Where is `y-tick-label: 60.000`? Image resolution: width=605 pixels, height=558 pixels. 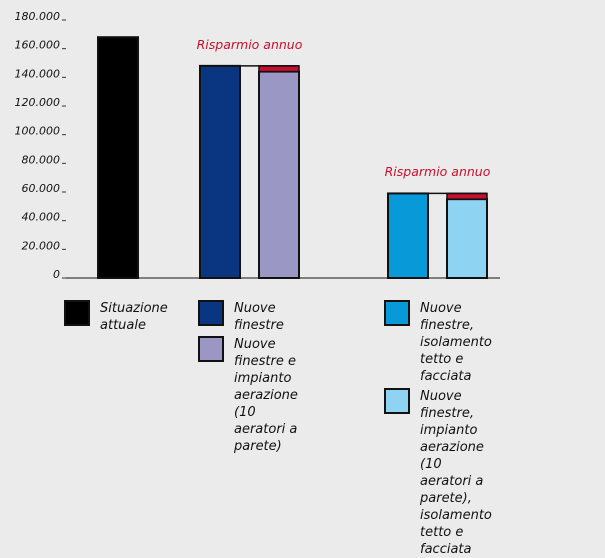
y-tick-label: 60.000 is located at coordinates (41, 188).